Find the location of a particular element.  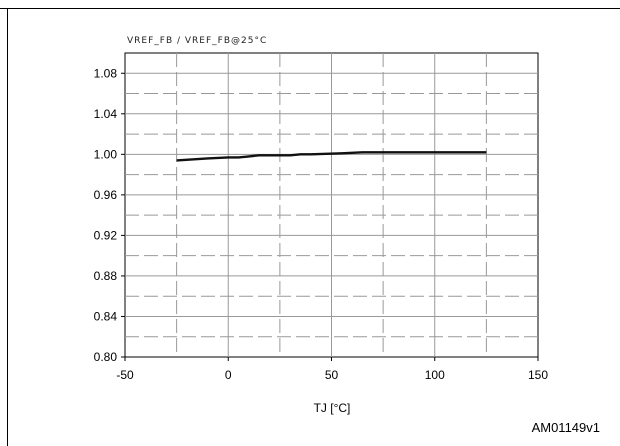

y-tick-label: 1.08 is located at coordinates (106, 73).